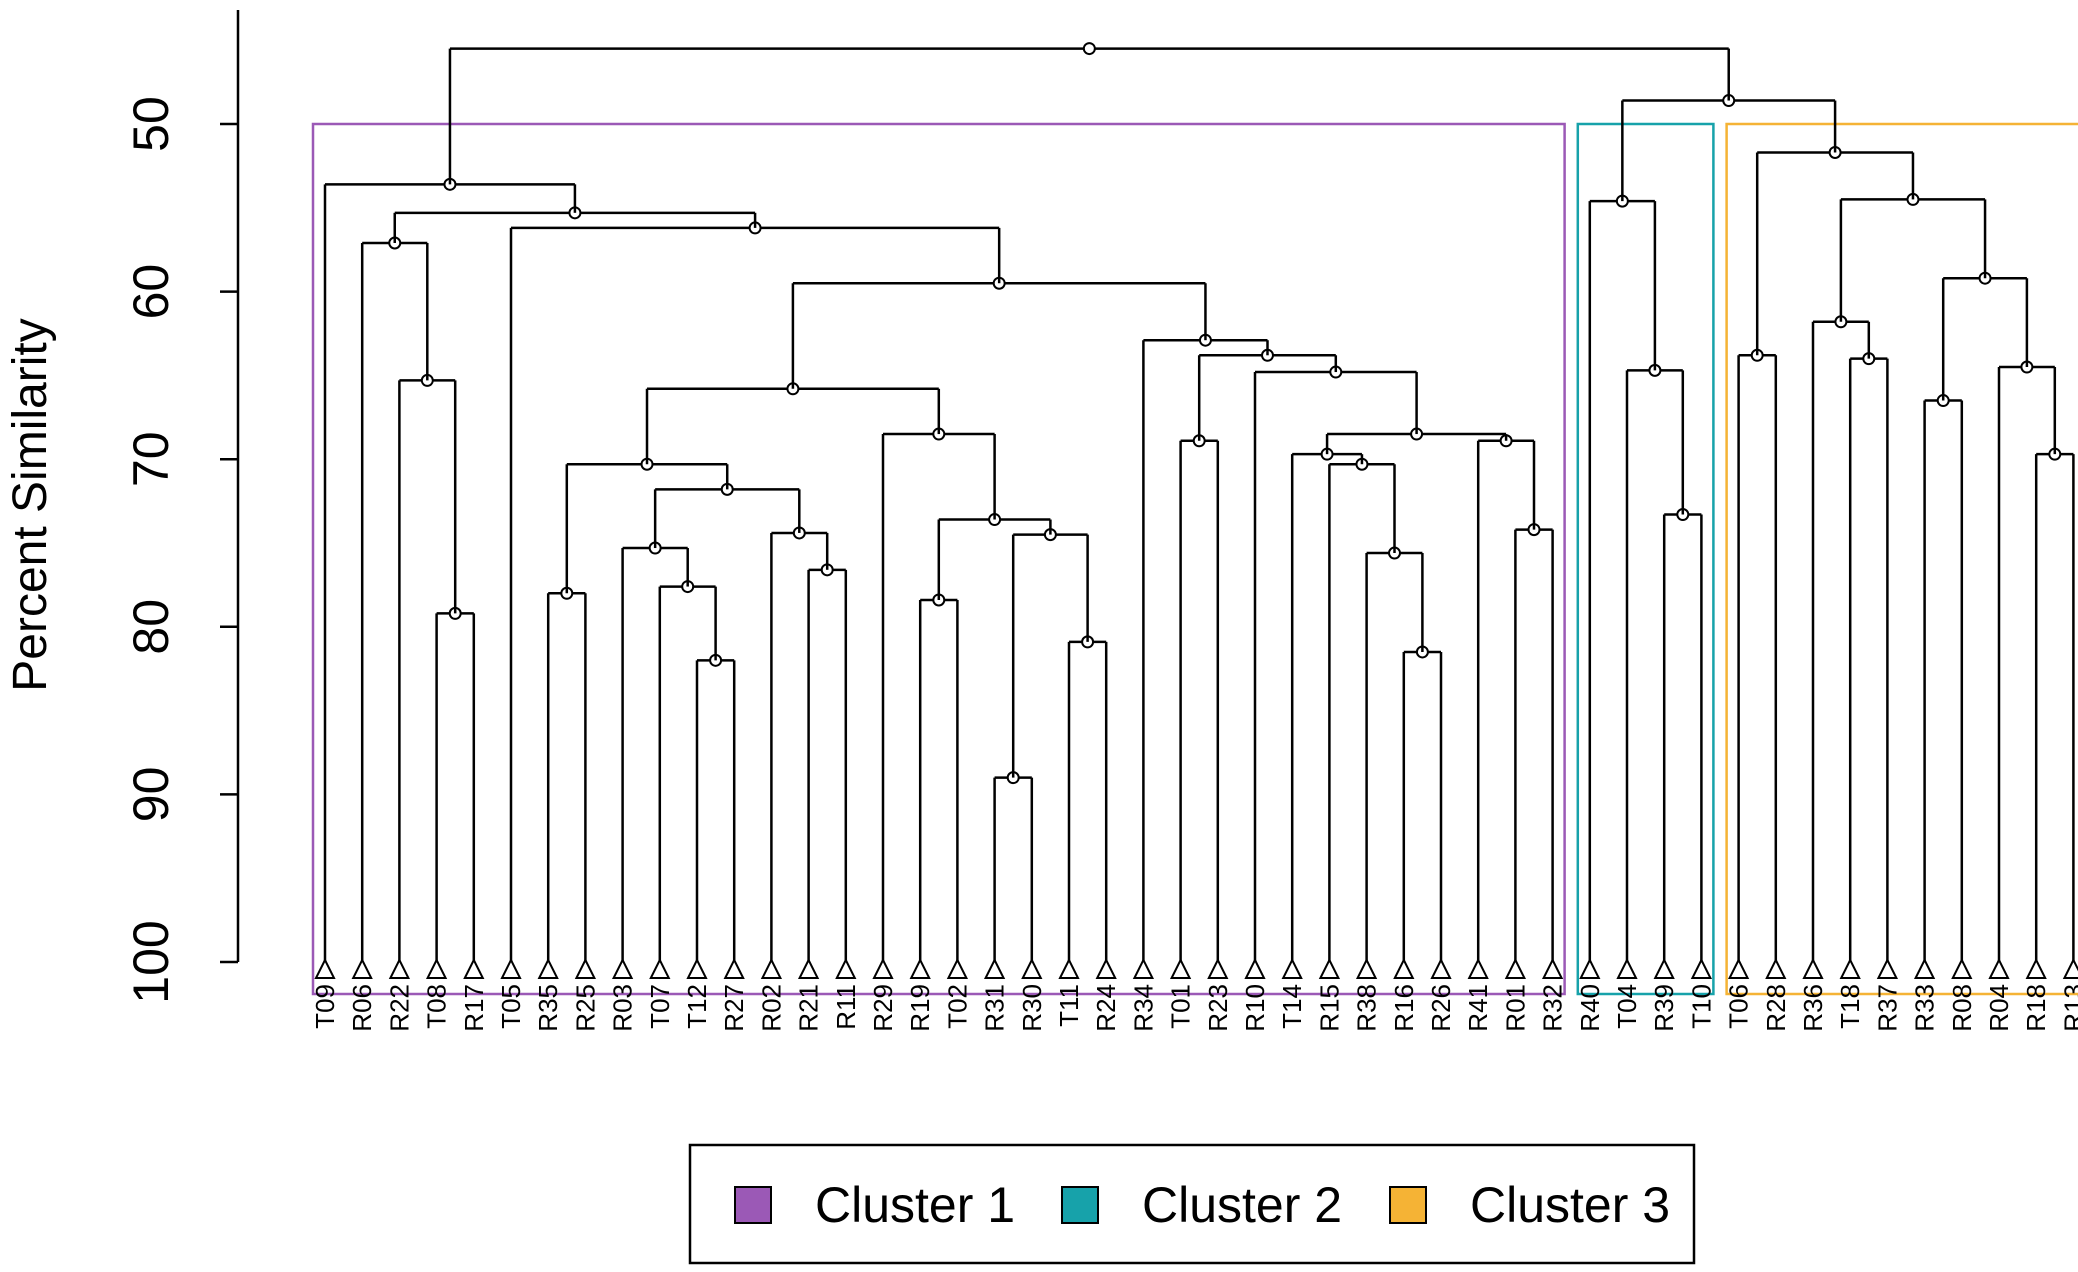  Describe the element at coordinates (151, 124) in the screenshot. I see `y-tick-label: 50` at that location.